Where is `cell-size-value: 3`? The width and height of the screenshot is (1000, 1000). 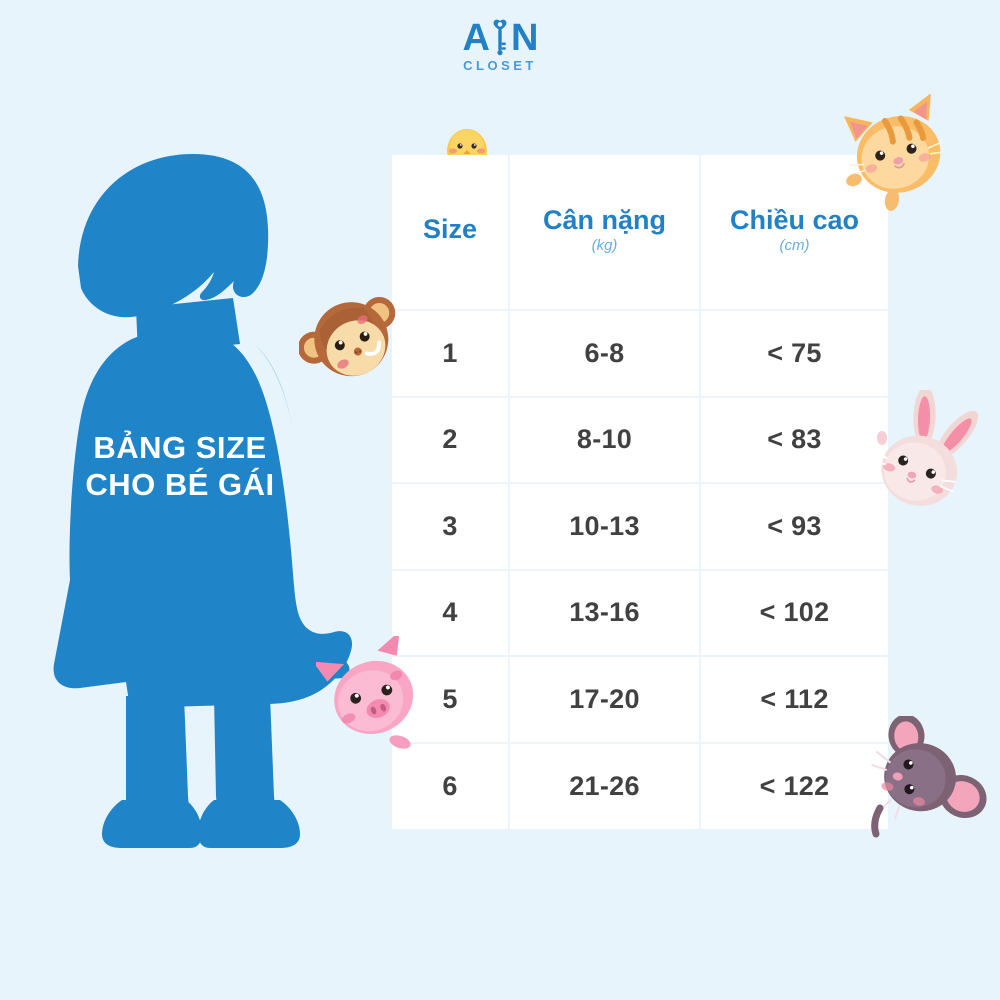 cell-size-value: 3 is located at coordinates (450, 525).